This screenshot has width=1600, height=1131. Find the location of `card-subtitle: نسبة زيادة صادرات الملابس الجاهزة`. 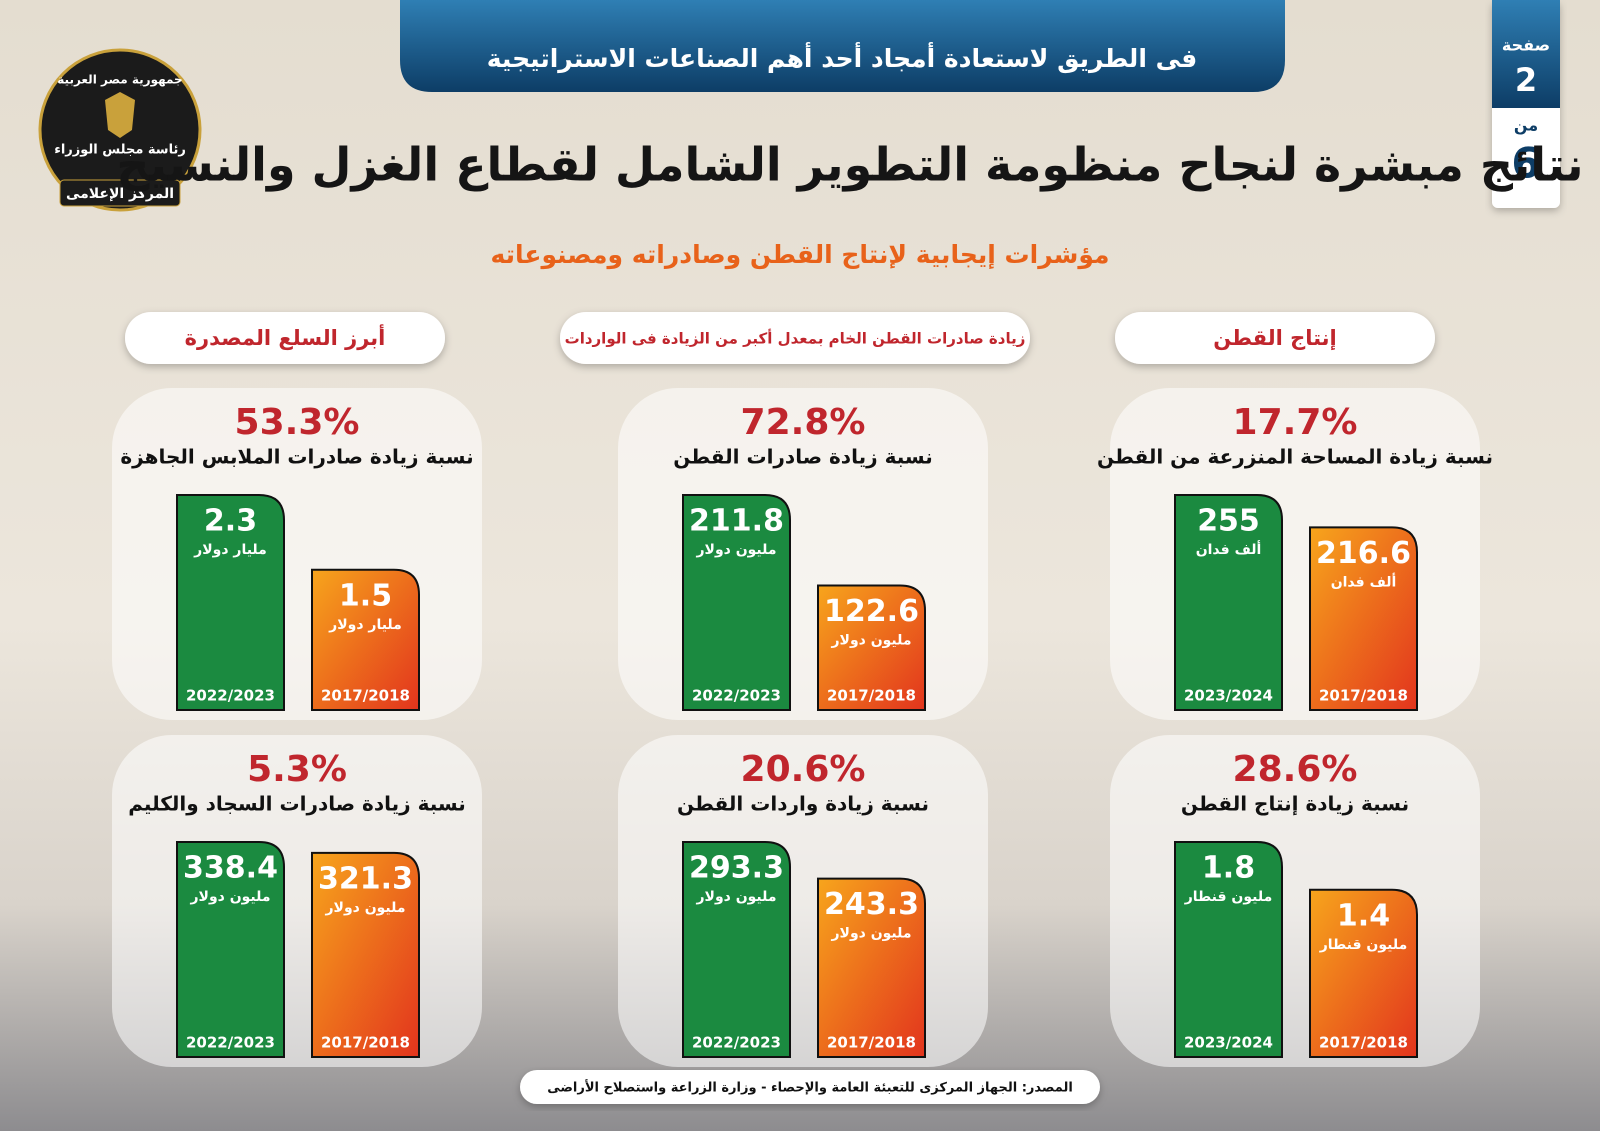

card-subtitle: نسبة زيادة صادرات الملابس الجاهزة is located at coordinates (296, 457).